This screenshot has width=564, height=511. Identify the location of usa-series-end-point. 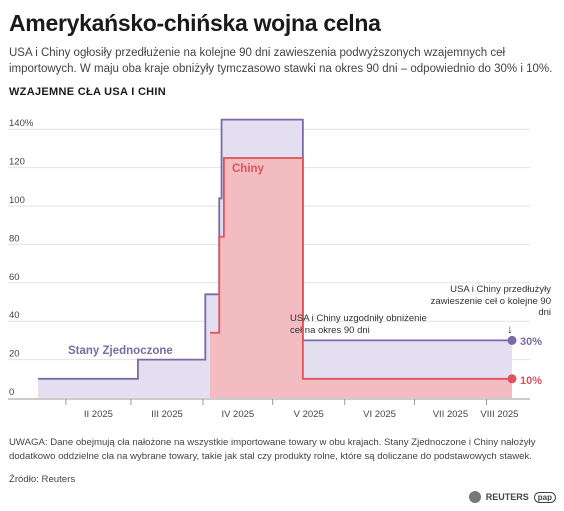
(512, 340).